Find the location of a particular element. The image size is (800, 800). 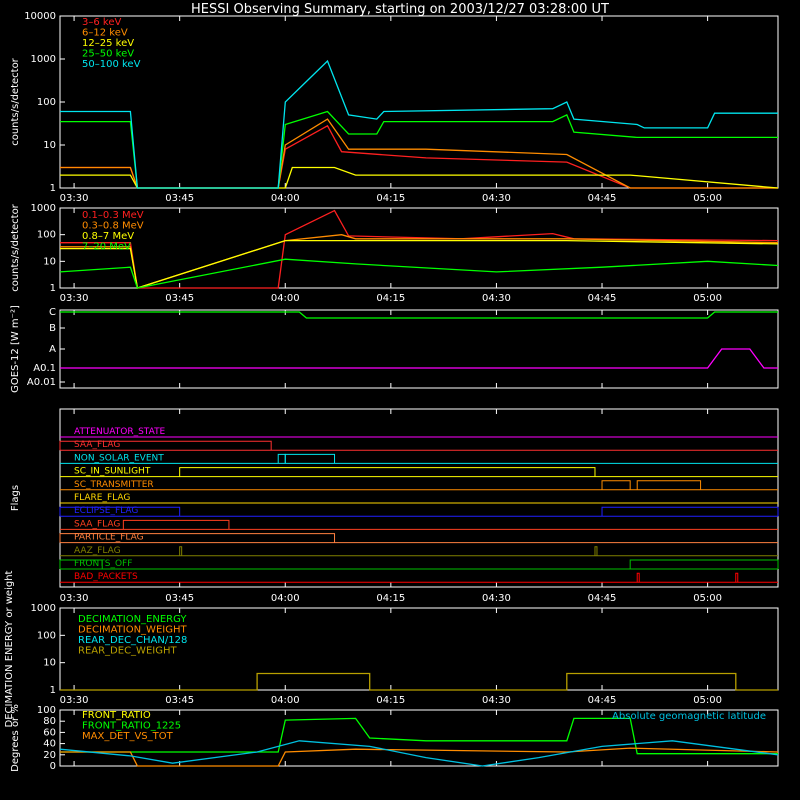

flag-label: FRONTS_OFF is located at coordinates (103, 564).